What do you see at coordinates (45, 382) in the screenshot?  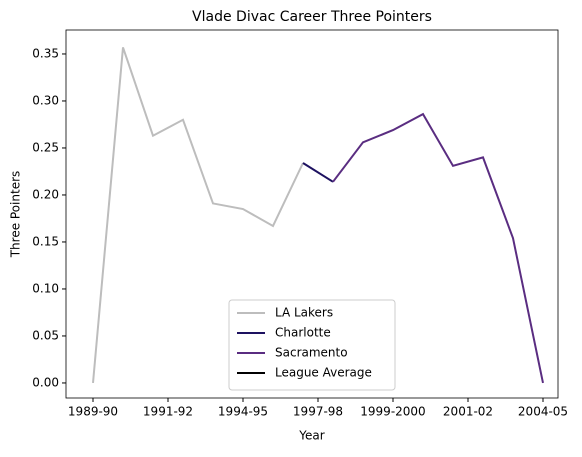 I see `y-tick-label: 0.00` at bounding box center [45, 382].